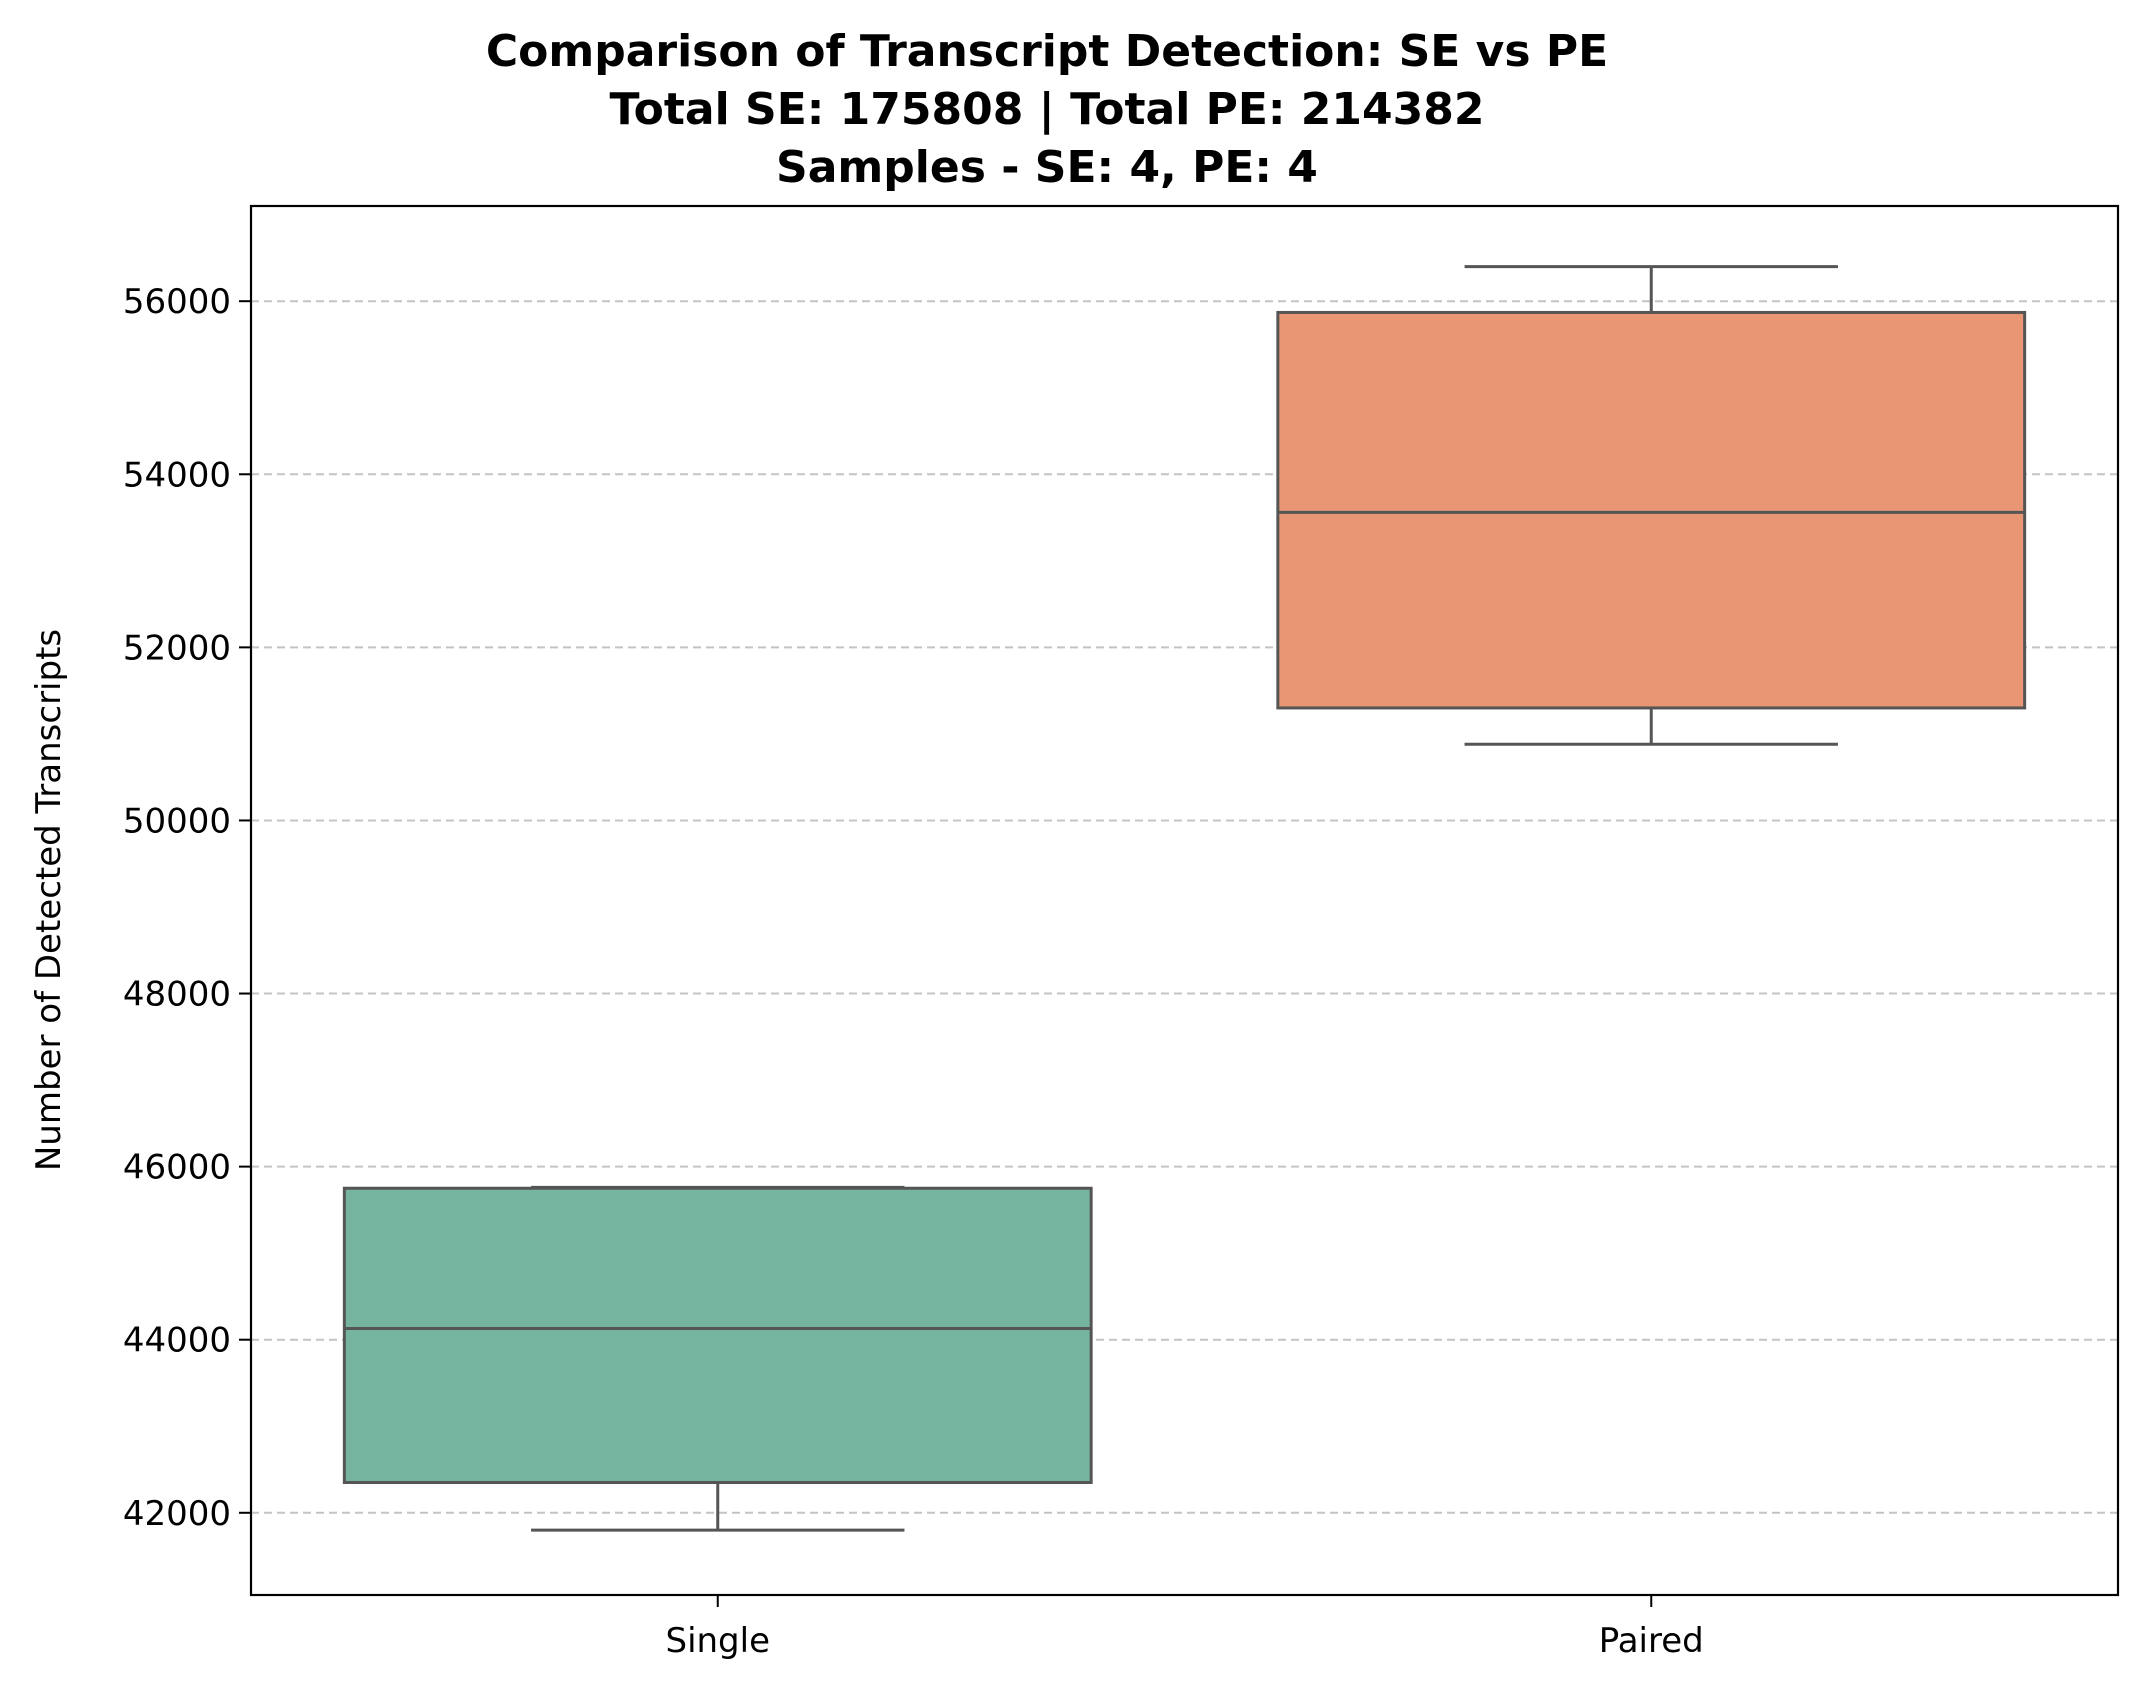 The height and width of the screenshot is (1693, 2140). Describe the element at coordinates (717, 1335) in the screenshot. I see `single-iqr-box` at that location.